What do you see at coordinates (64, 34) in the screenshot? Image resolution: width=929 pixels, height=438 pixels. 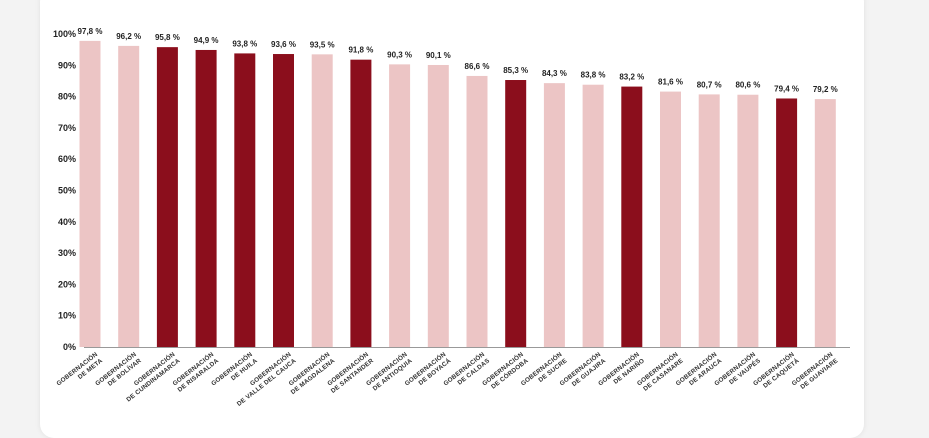 I see `y-tick-label: 100%` at bounding box center [64, 34].